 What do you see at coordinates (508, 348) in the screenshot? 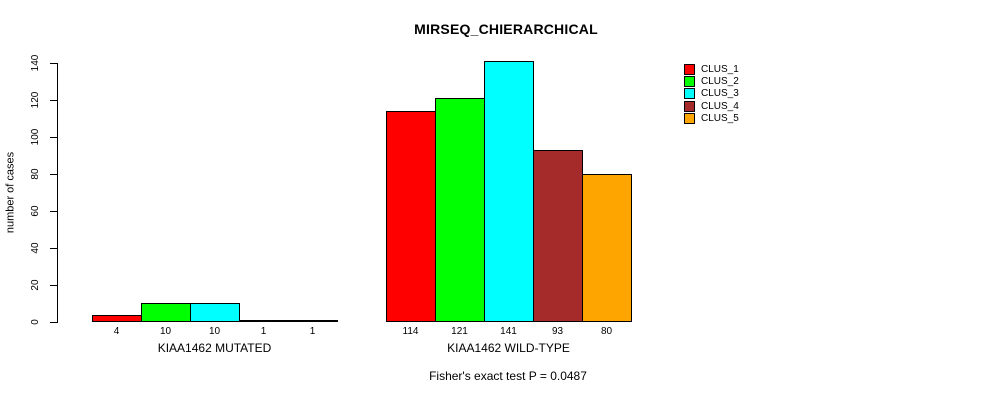
I see `group-label: KIAA1462 WILD-TYPE` at bounding box center [508, 348].